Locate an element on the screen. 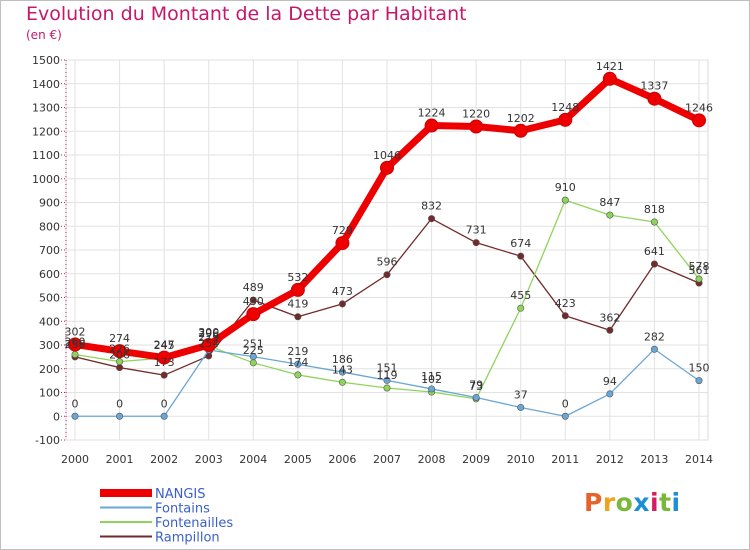 This screenshot has height=550, width=750. y-tick-label: 100 is located at coordinates (49, 393).